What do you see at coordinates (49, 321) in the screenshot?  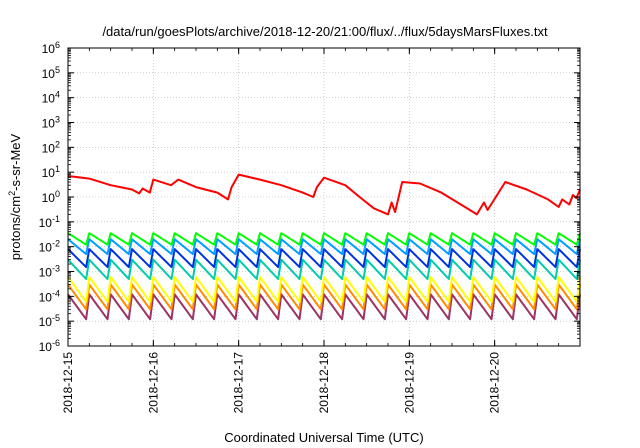 I see `y-tick-label: 10⁻⁵` at bounding box center [49, 321].